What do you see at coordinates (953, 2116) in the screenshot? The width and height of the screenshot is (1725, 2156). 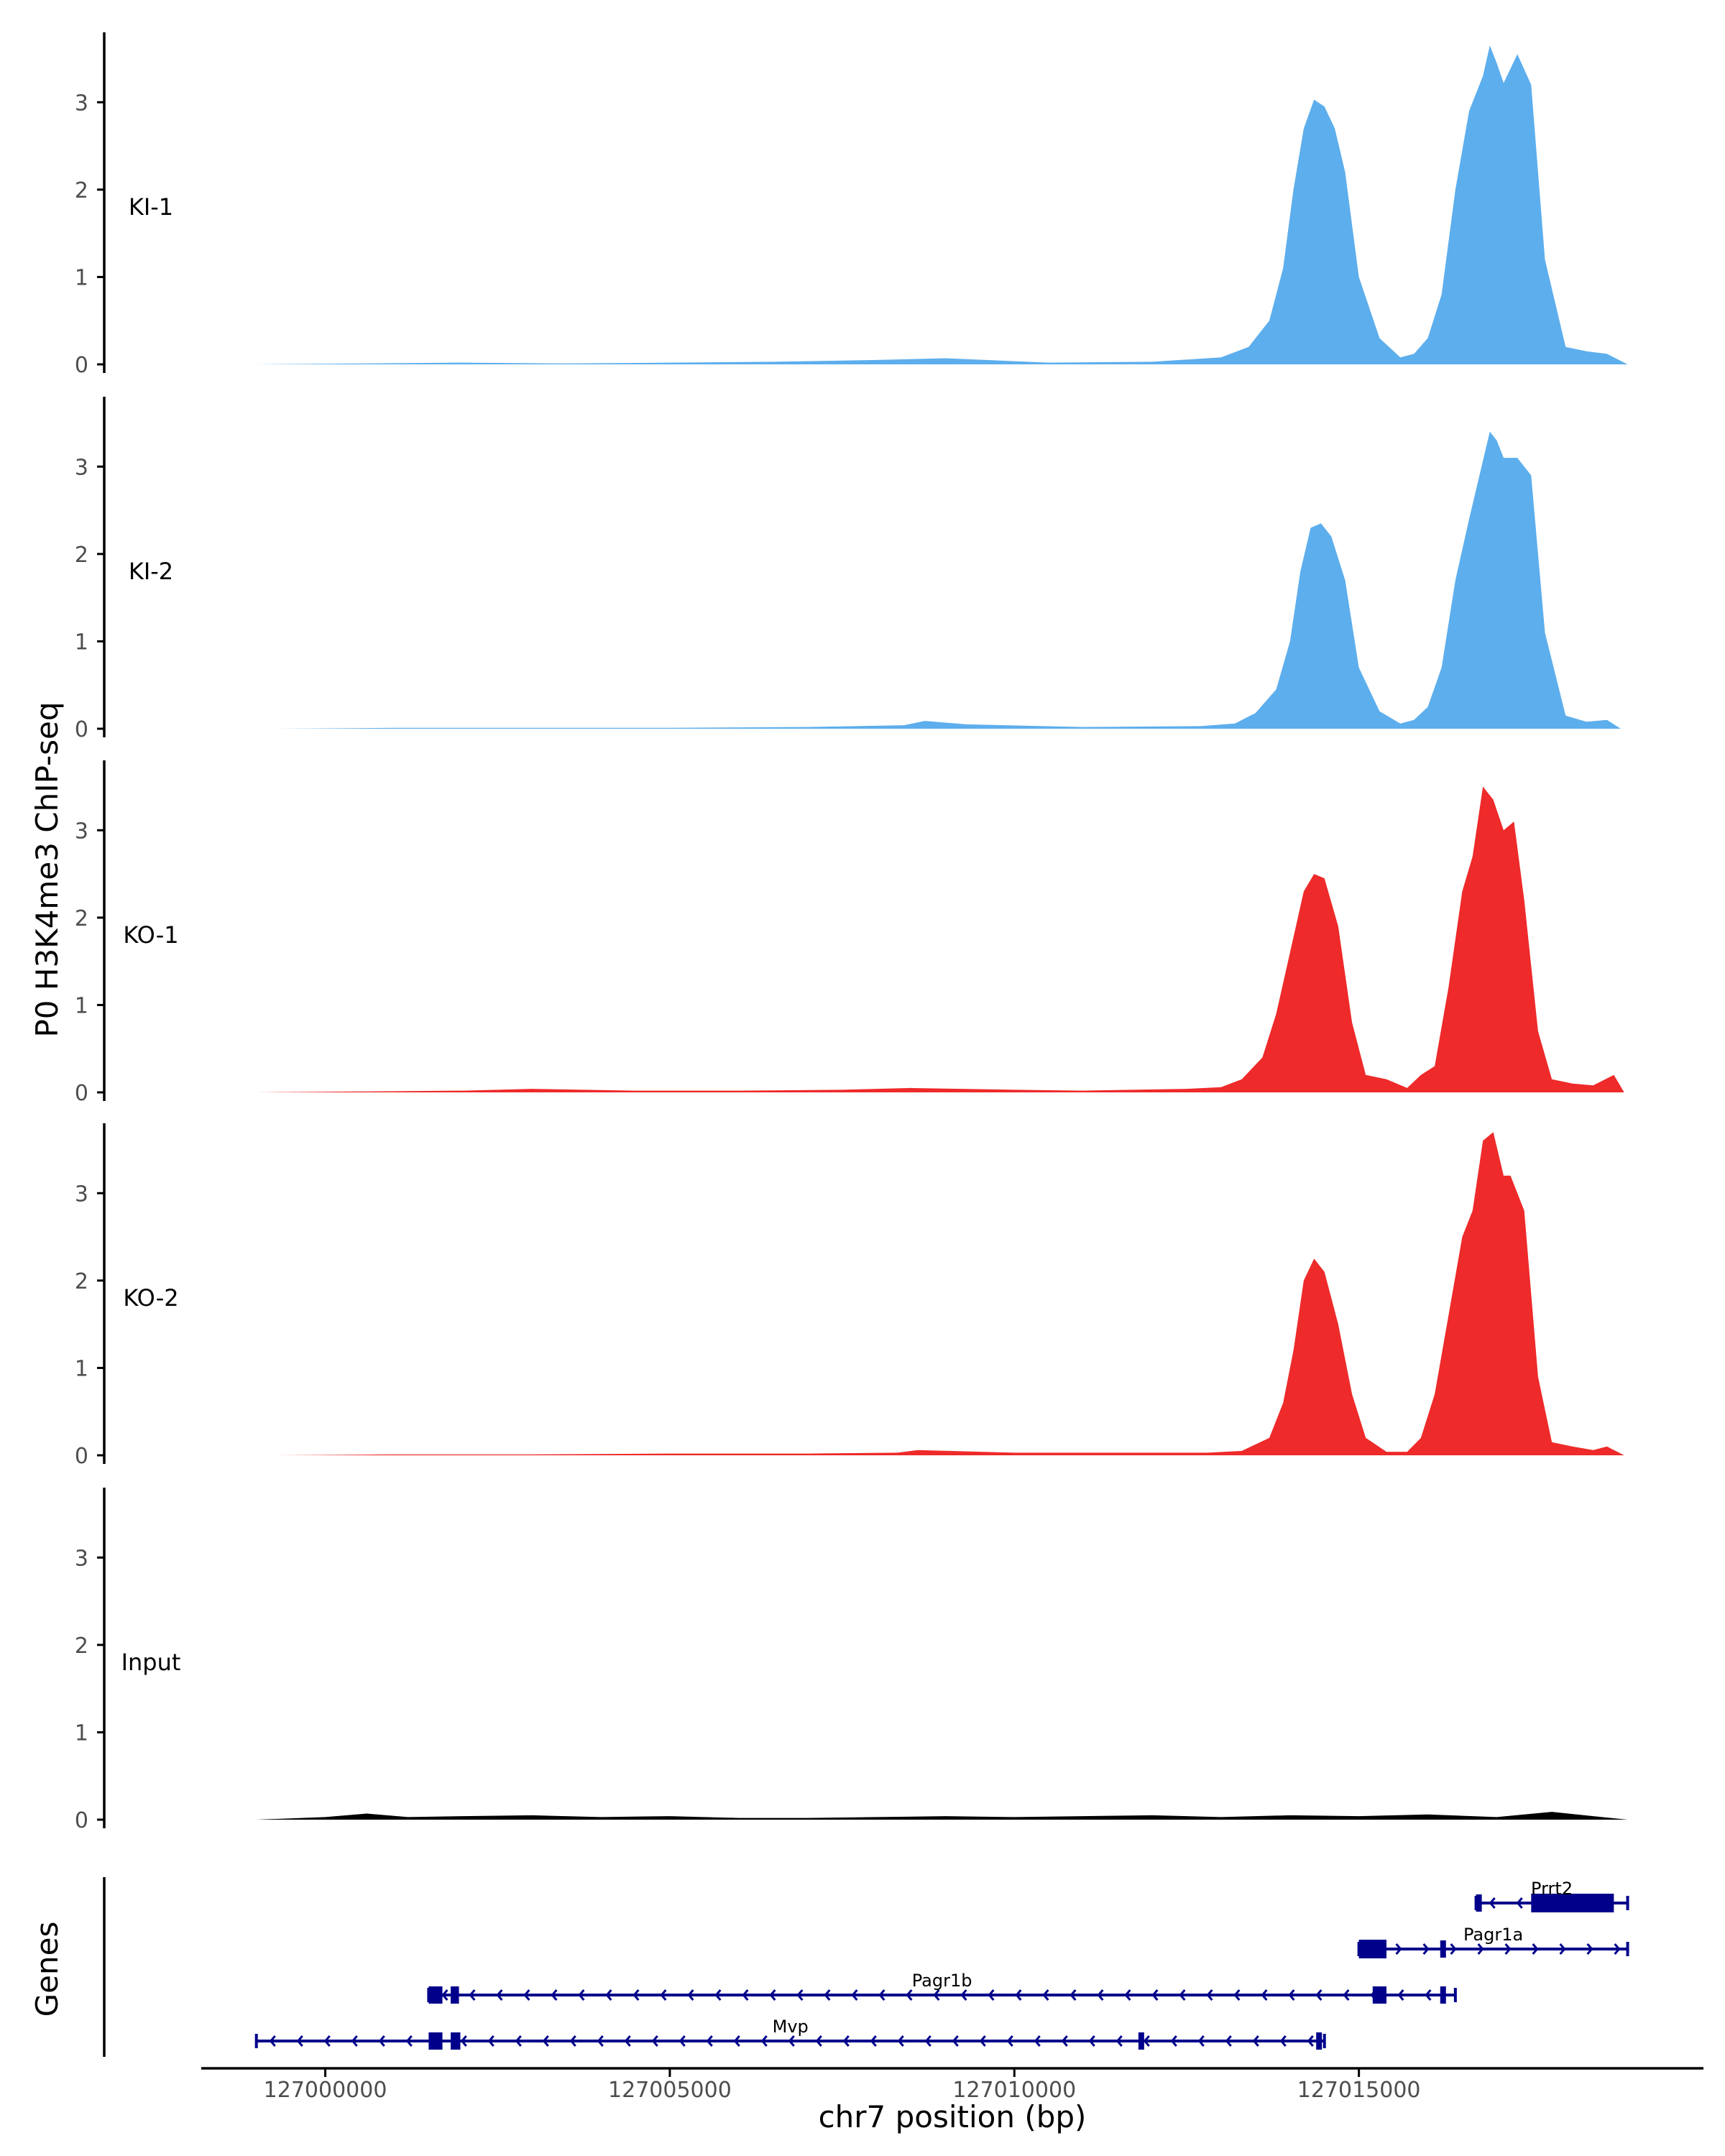 I see `x-axis-title: chr7 position (bp)` at bounding box center [953, 2116].